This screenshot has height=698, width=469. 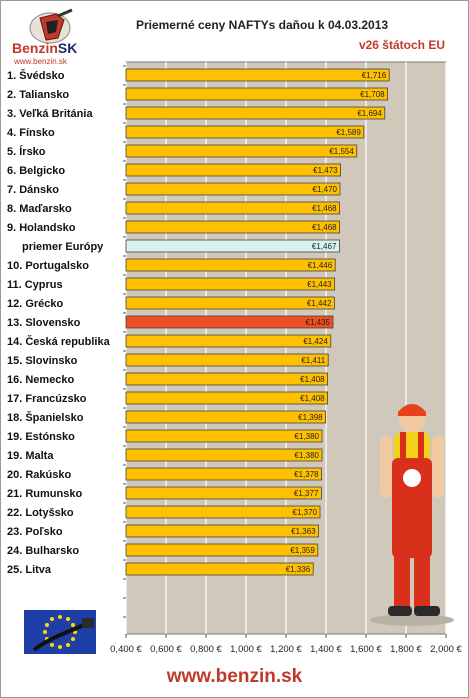 I want to click on logo-wordmark: BenzinSK, so click(x=45, y=48).